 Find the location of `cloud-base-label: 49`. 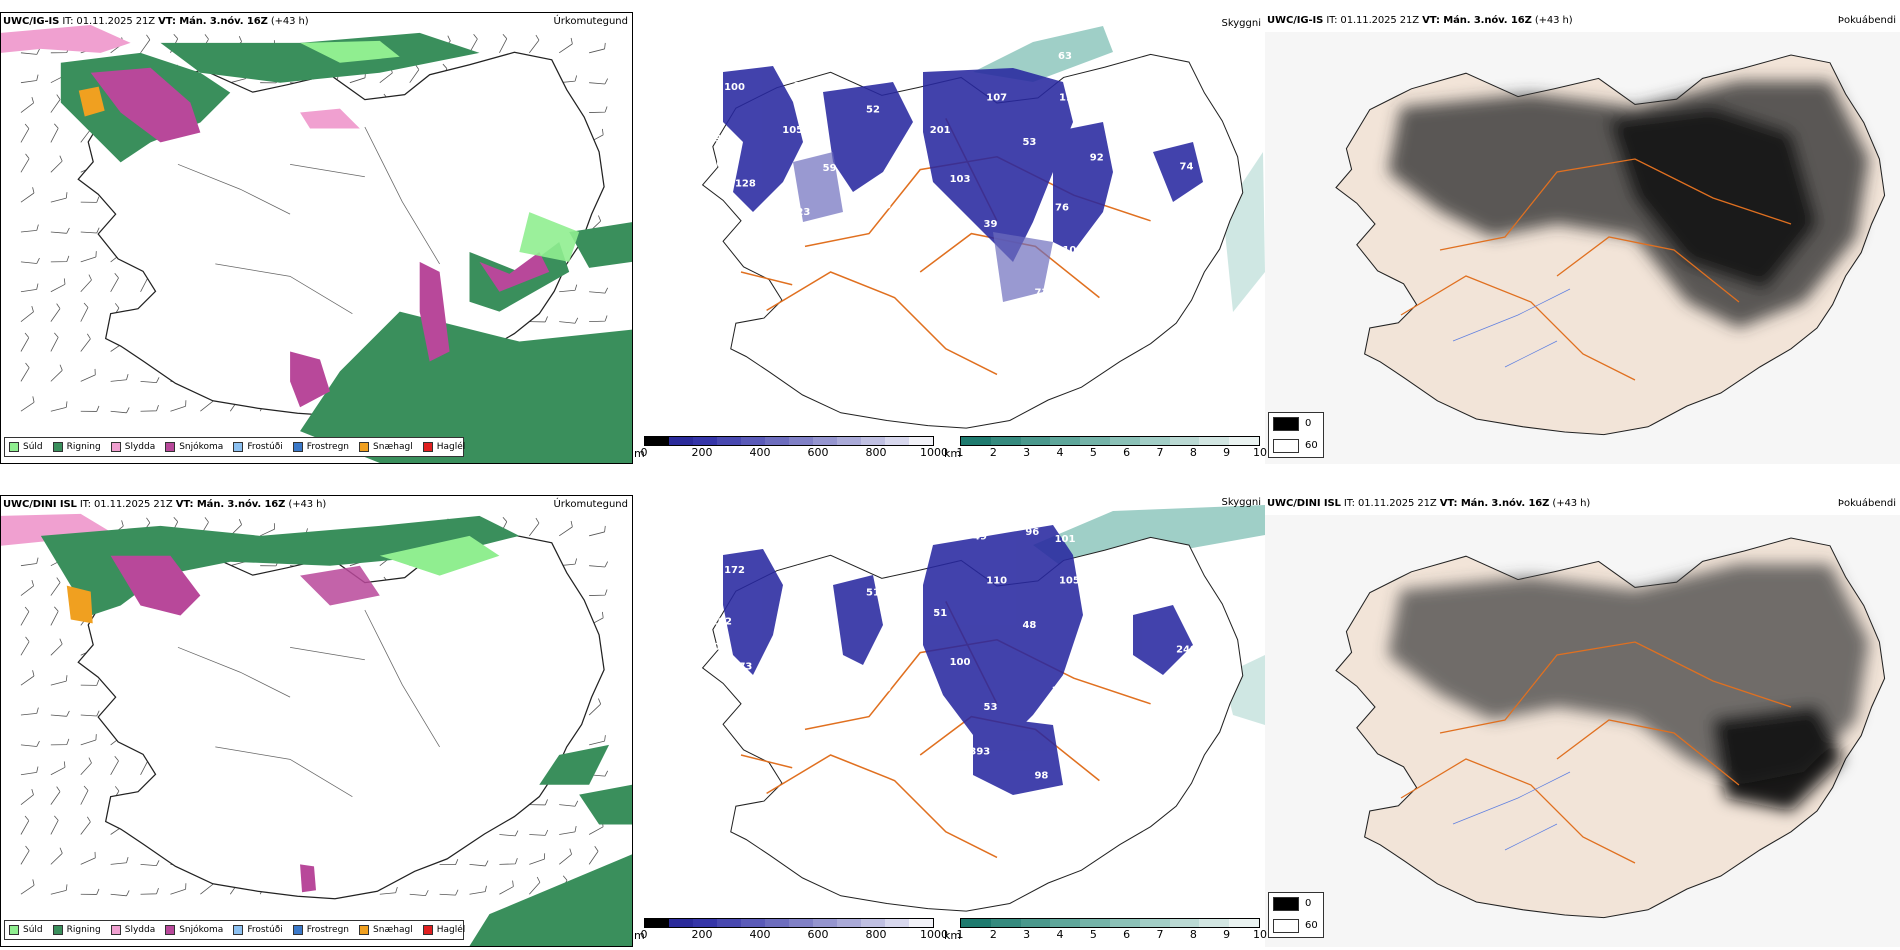

cloud-base-label: 49 is located at coordinates (884, 689).